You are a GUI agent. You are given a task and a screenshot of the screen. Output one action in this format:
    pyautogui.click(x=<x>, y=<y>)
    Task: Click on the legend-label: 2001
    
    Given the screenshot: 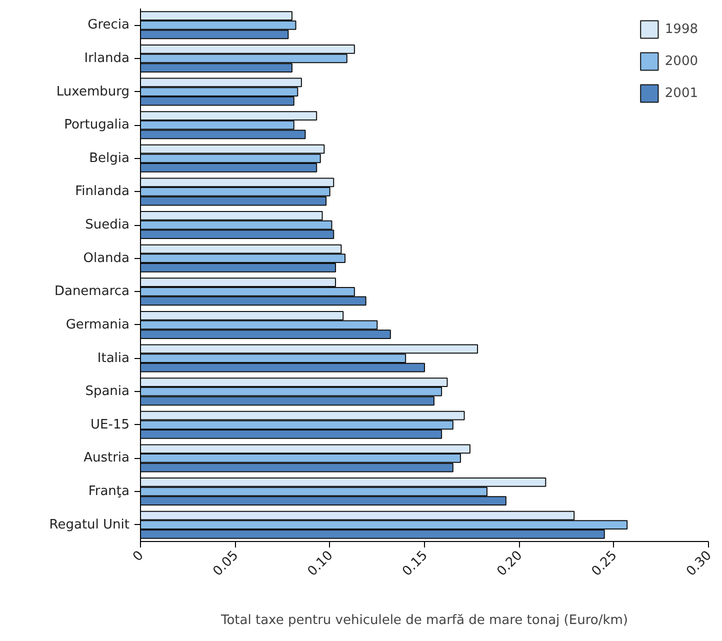 What is the action you would take?
    pyautogui.click(x=681, y=93)
    